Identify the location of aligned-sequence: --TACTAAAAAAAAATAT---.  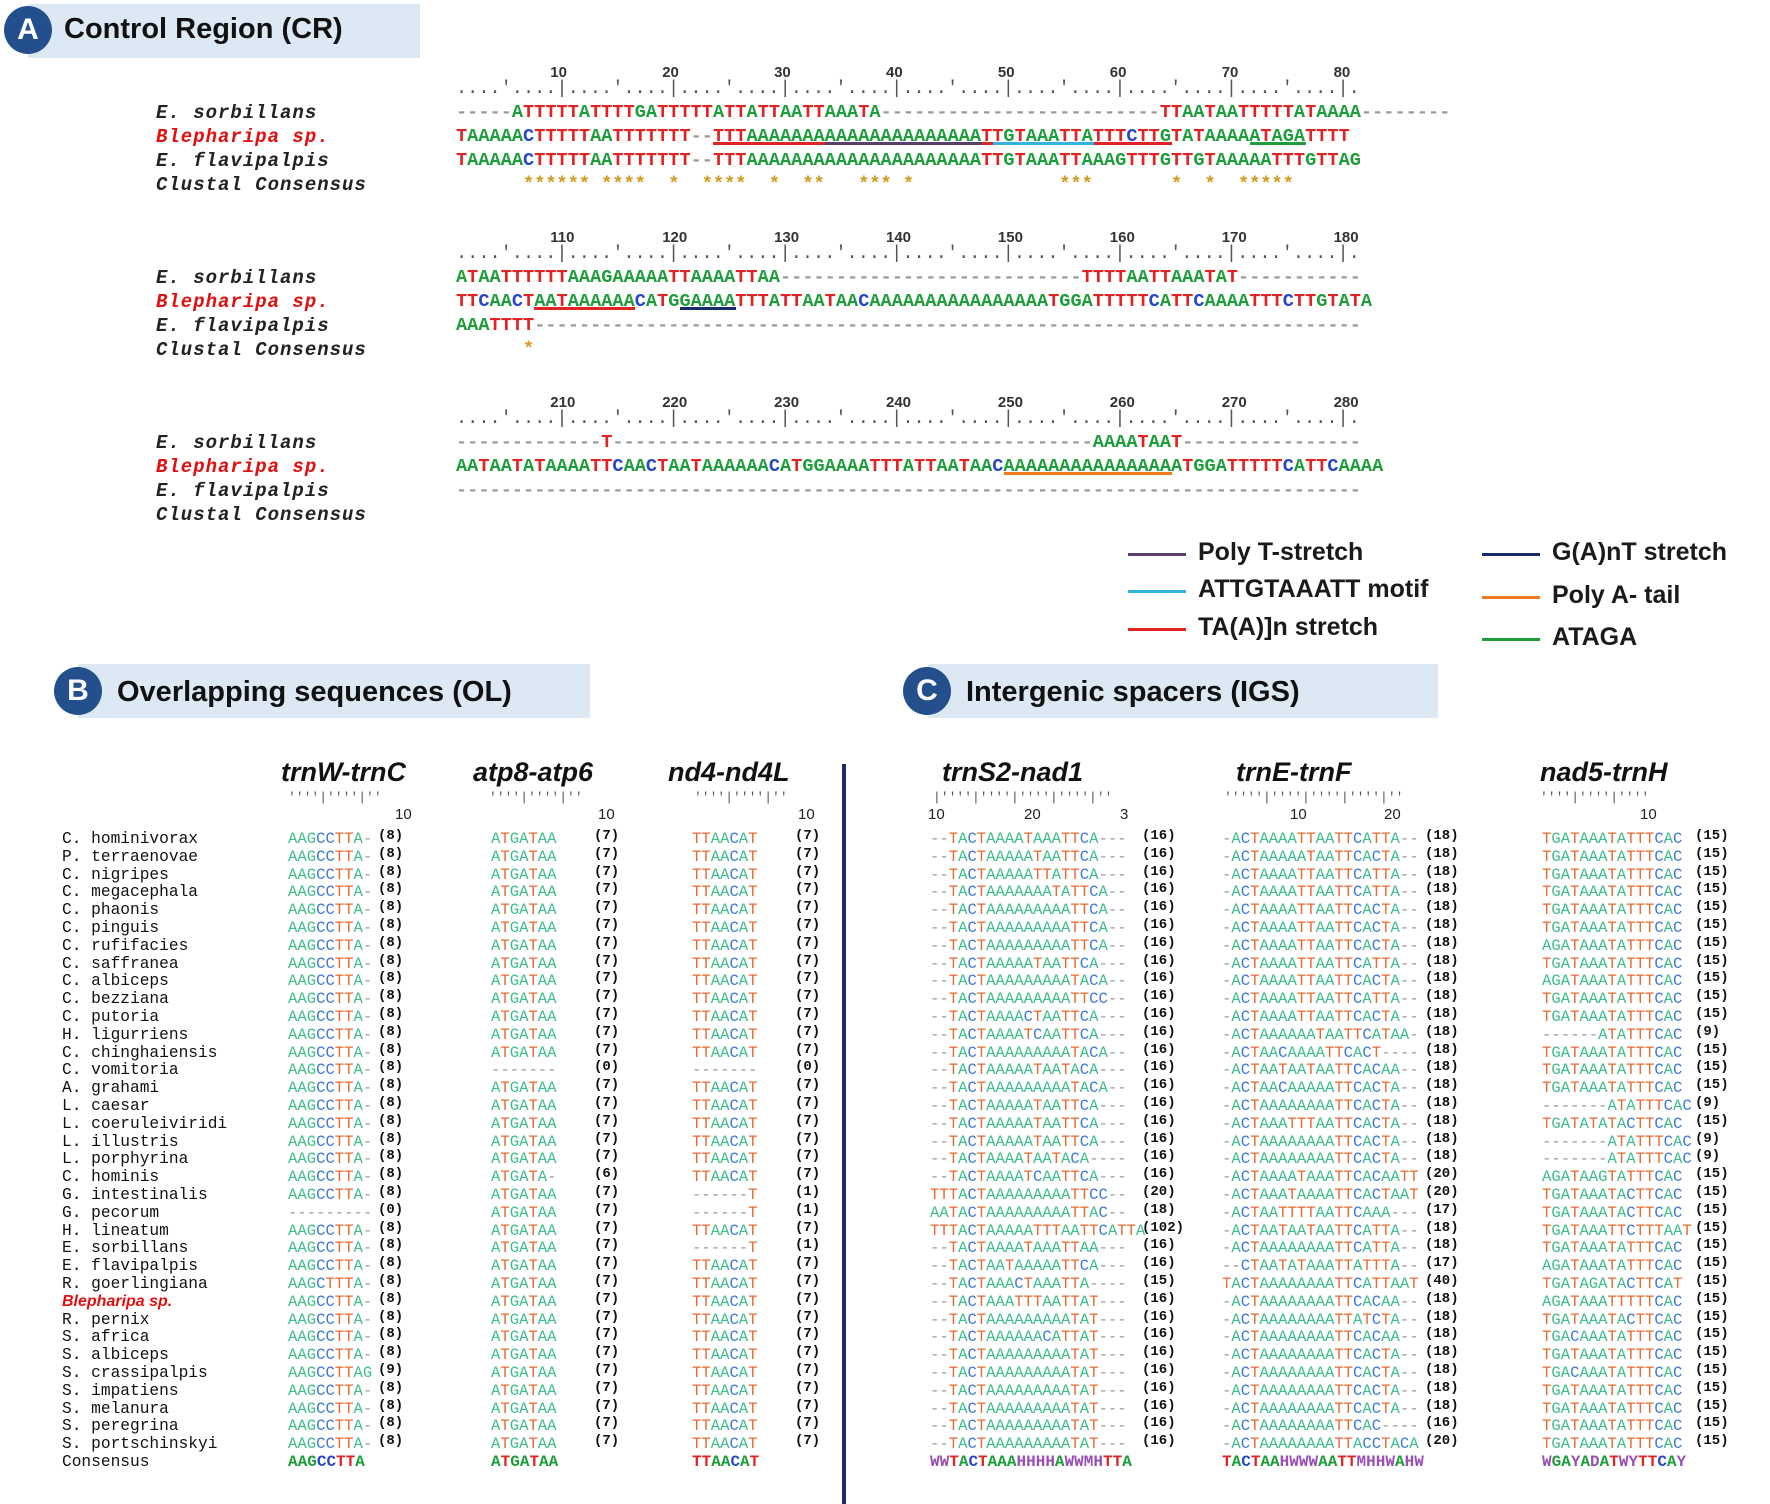
(1028, 1319).